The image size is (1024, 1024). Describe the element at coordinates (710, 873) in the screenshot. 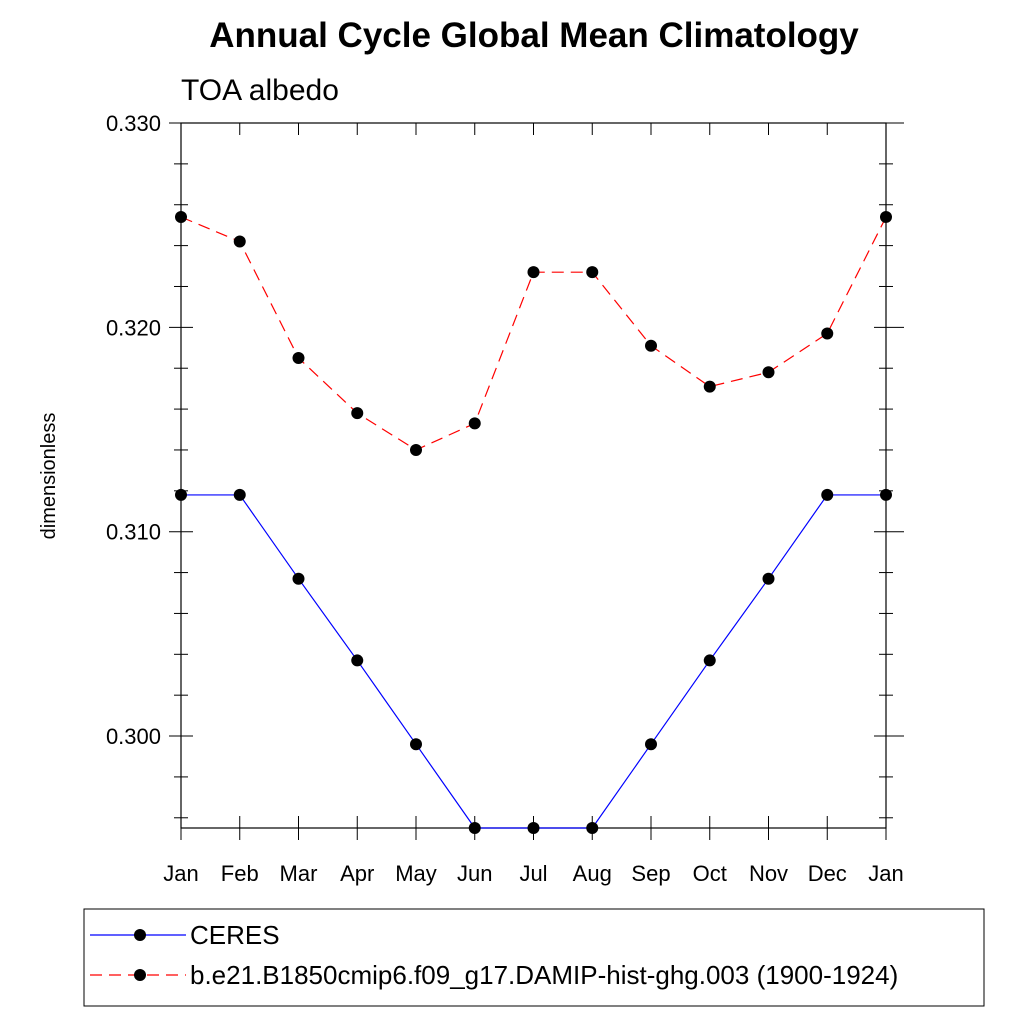

I see `x-tick-label: Oct` at that location.